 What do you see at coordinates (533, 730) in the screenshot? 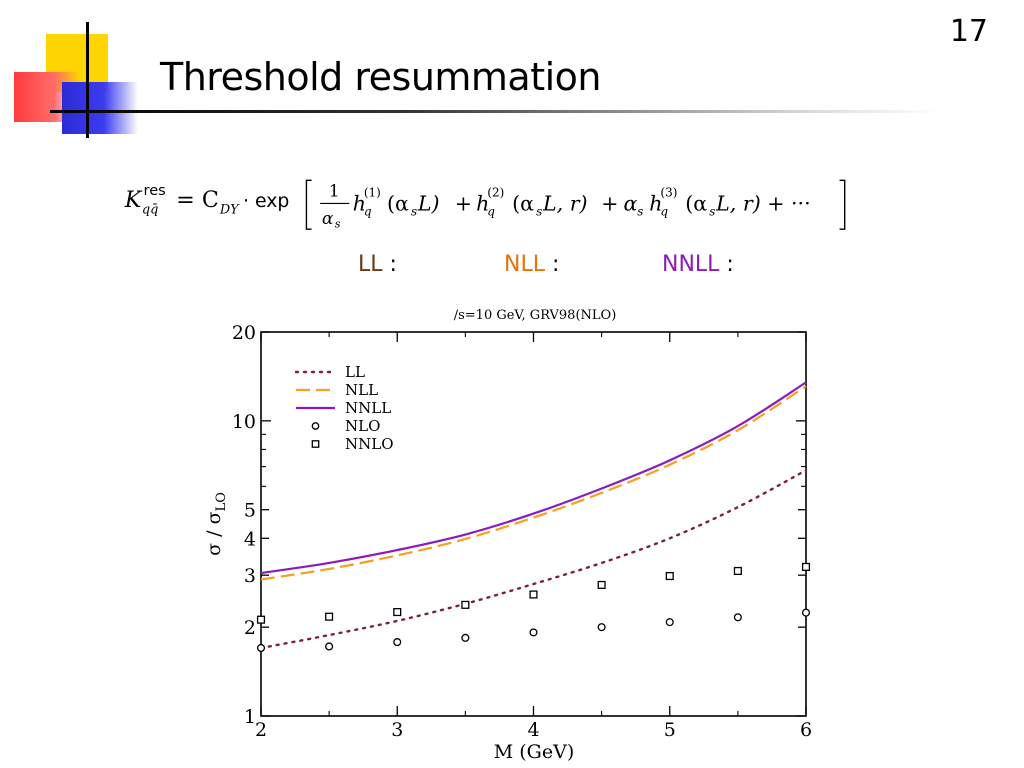
I see `x-tick-label-4: 4` at bounding box center [533, 730].